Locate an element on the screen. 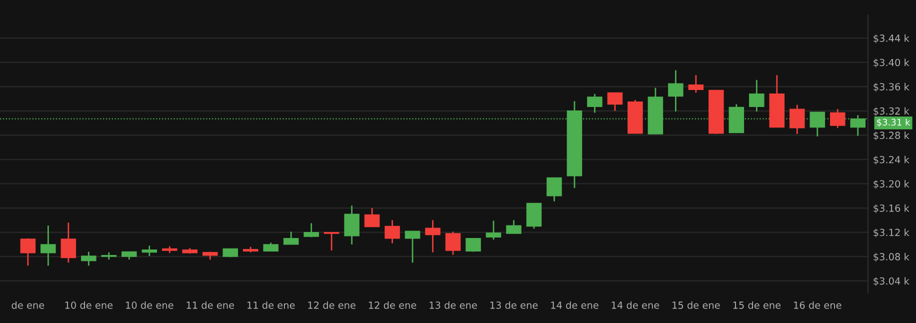  y-tick-label: $3.04 k is located at coordinates (892, 281).